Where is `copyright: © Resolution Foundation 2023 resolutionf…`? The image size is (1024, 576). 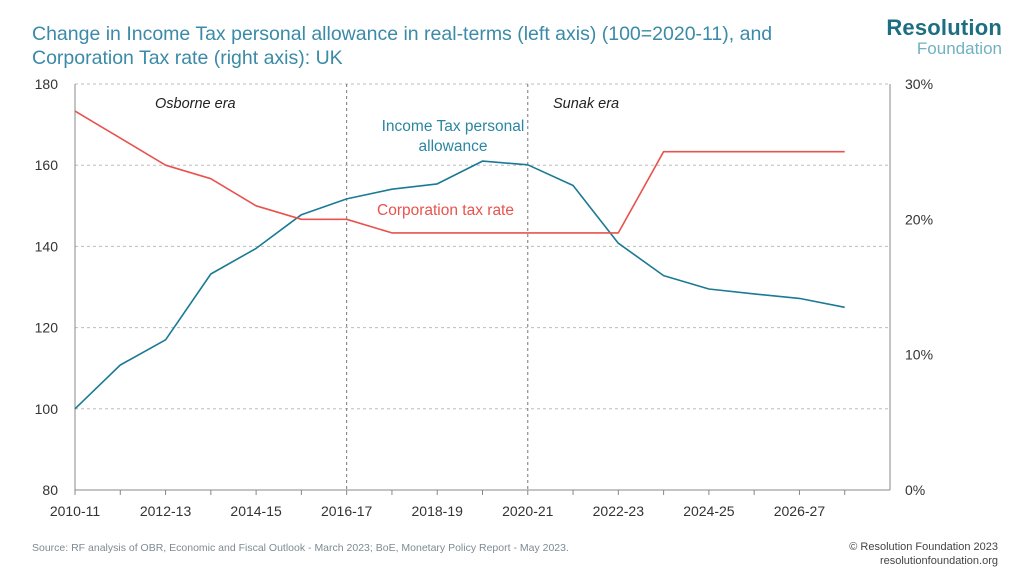
copyright: © Resolution Foundation 2023 resolutionf… is located at coordinates (923, 554).